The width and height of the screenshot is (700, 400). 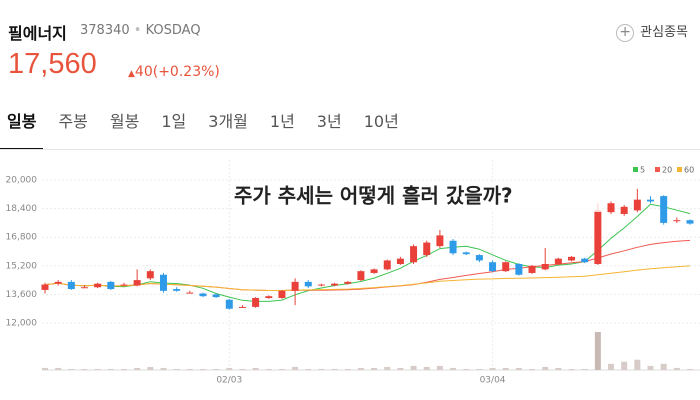 I want to click on legend-swatch, so click(x=635, y=169).